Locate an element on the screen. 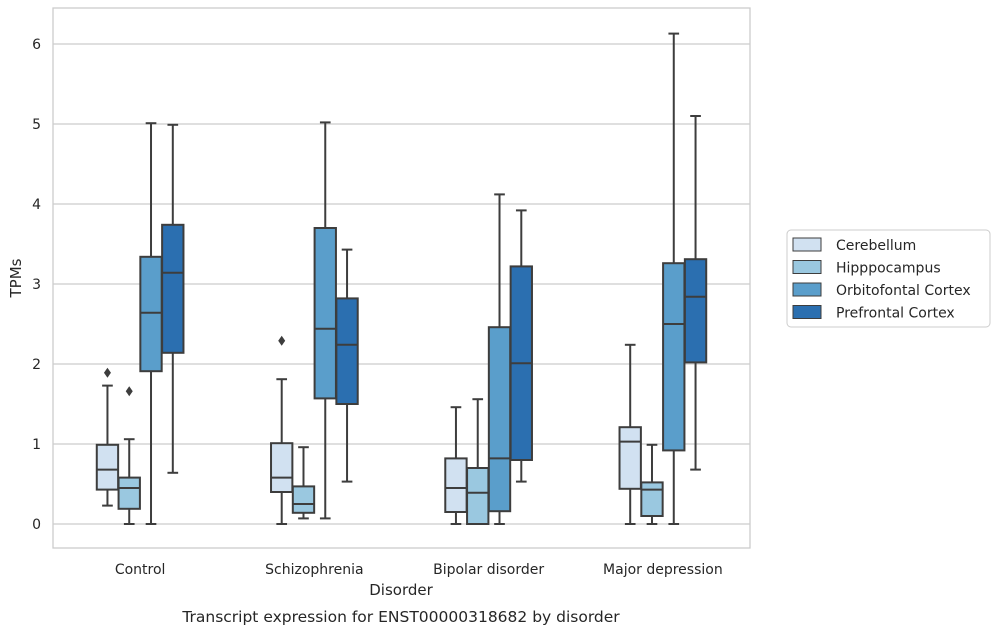  x-tick-label: Major depression is located at coordinates (663, 570).